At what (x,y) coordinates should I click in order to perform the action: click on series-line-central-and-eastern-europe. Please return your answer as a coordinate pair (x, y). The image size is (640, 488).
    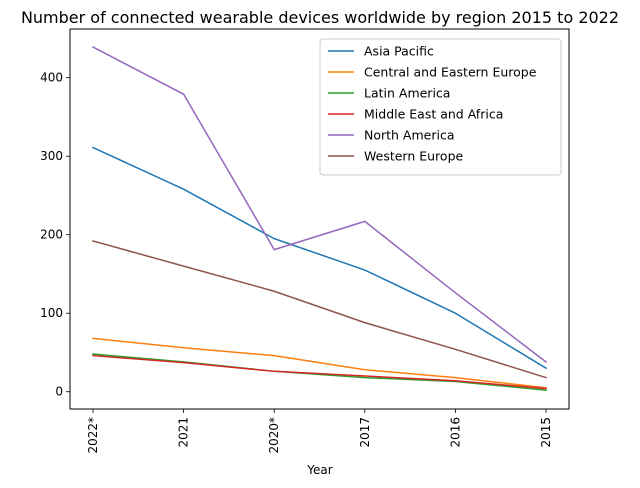
    Looking at the image, I should click on (319, 363).